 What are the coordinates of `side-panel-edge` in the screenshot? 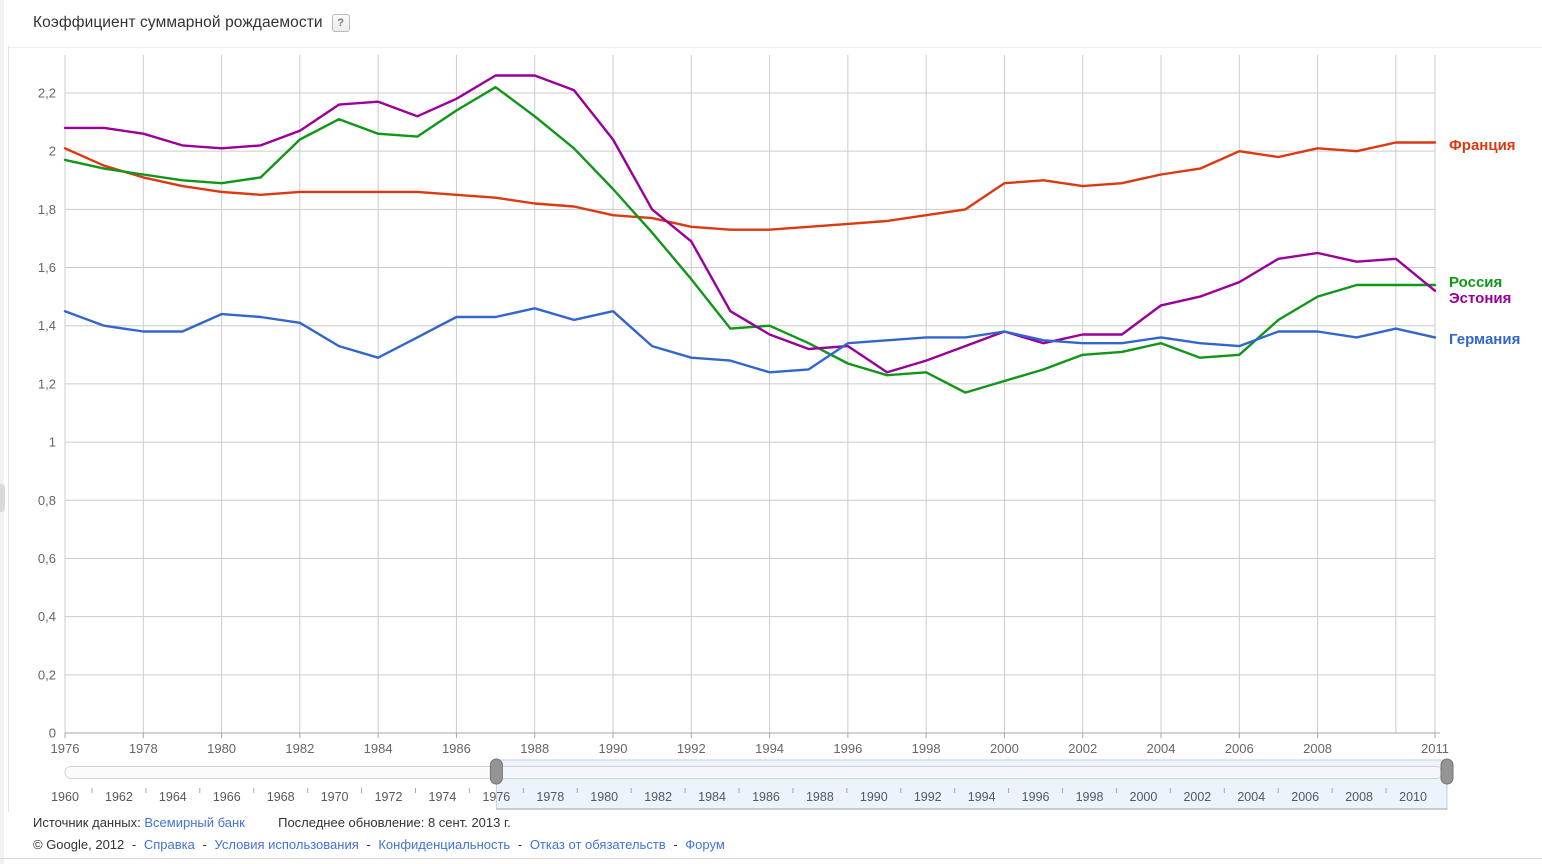 It's located at (2, 432).